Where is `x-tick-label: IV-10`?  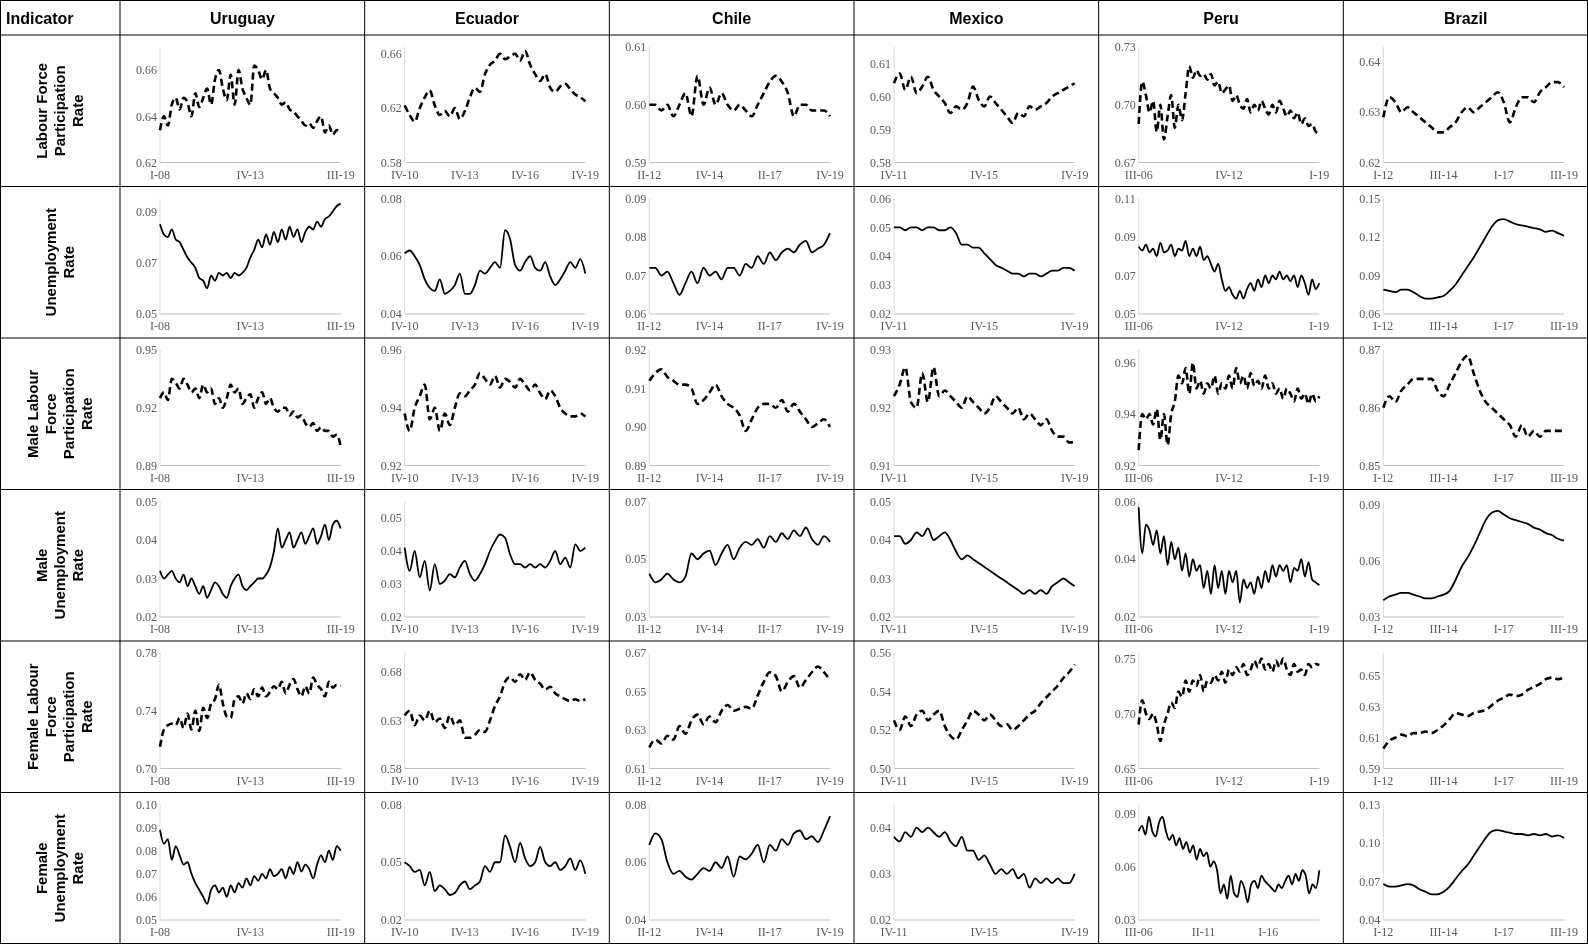
x-tick-label: IV-10 is located at coordinates (404, 629).